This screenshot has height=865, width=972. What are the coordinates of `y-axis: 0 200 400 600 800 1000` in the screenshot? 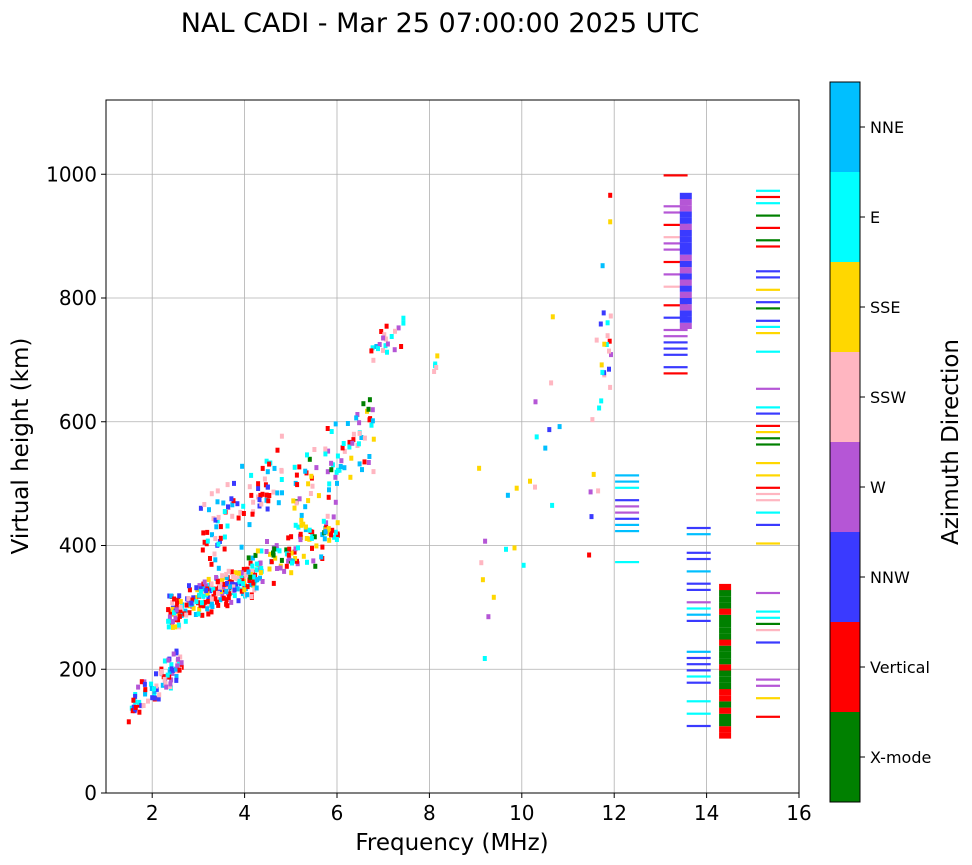 It's located at (76, 483).